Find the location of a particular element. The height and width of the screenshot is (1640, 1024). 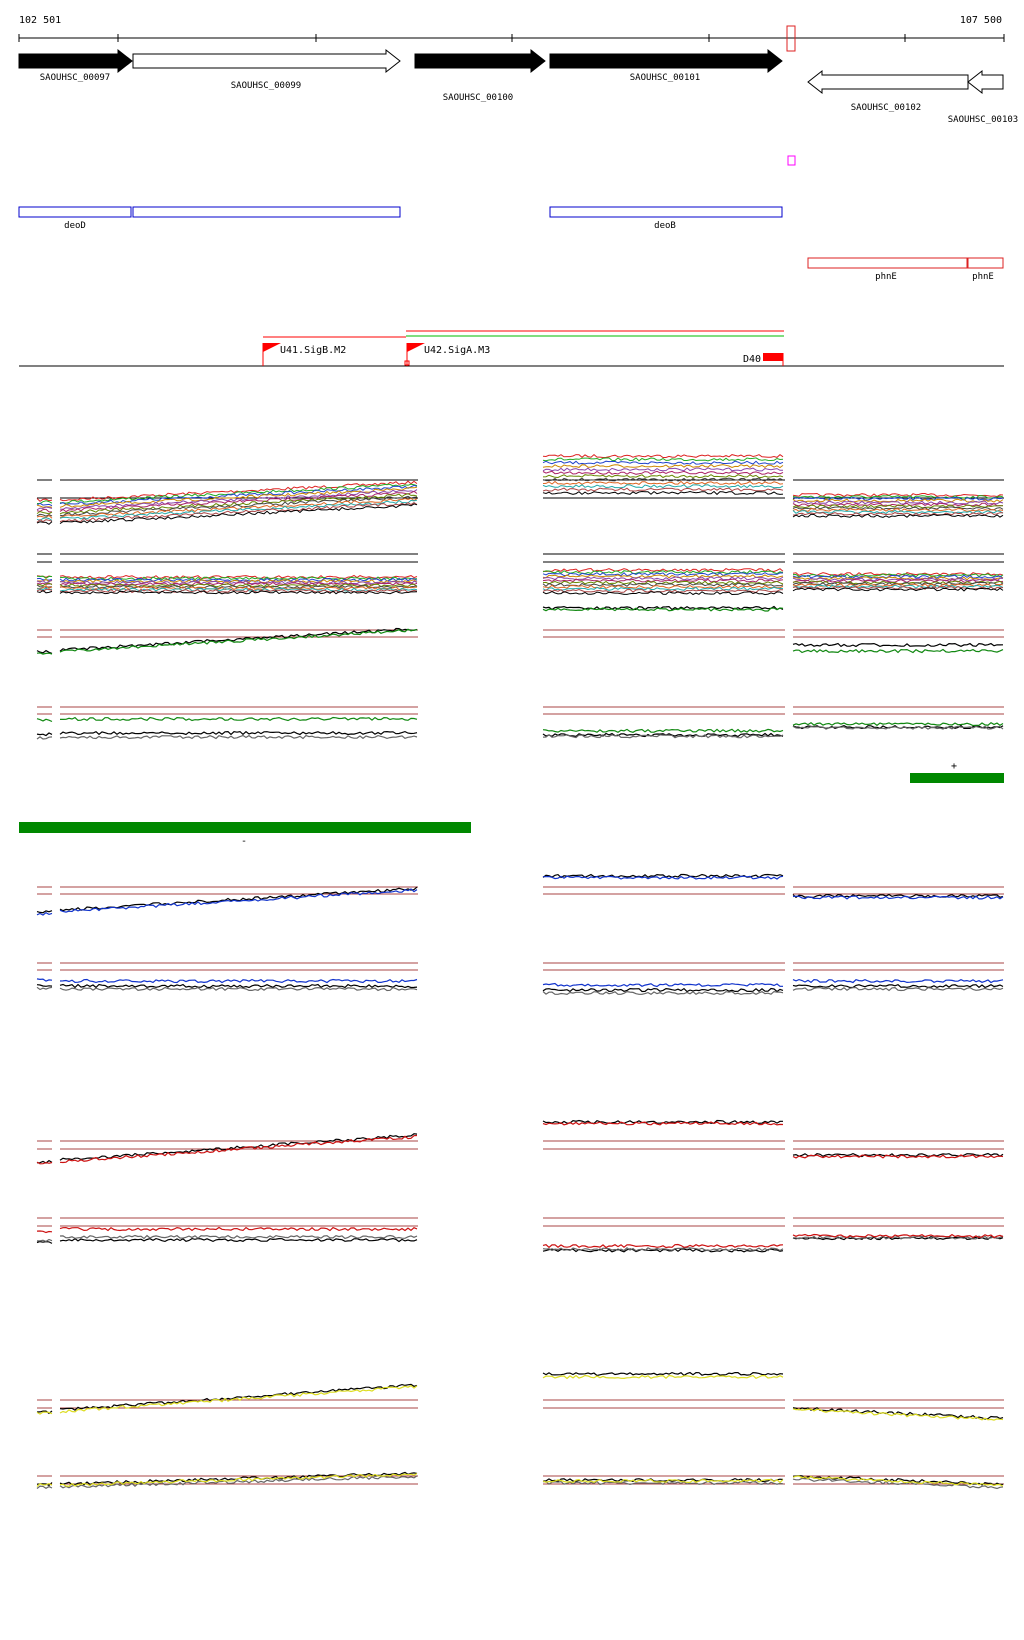

terminator-block-d40 is located at coordinates (773, 357).